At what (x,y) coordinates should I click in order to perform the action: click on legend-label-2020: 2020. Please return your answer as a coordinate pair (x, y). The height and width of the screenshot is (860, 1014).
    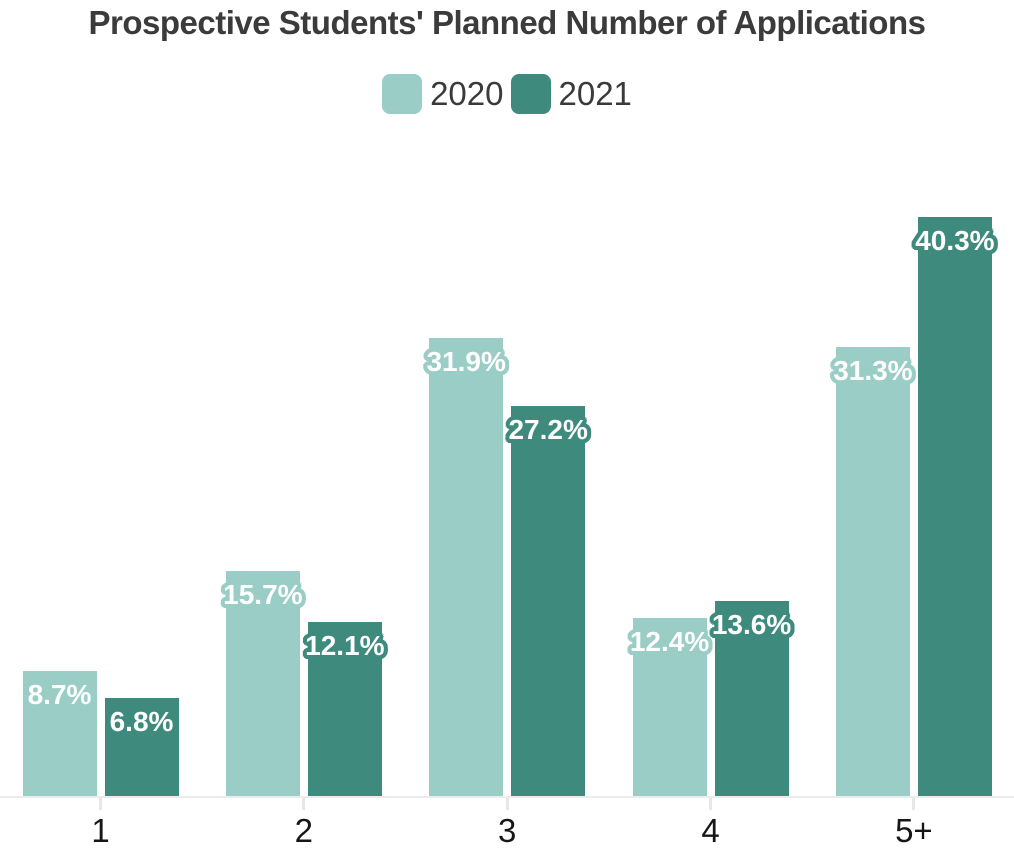
    Looking at the image, I should click on (467, 93).